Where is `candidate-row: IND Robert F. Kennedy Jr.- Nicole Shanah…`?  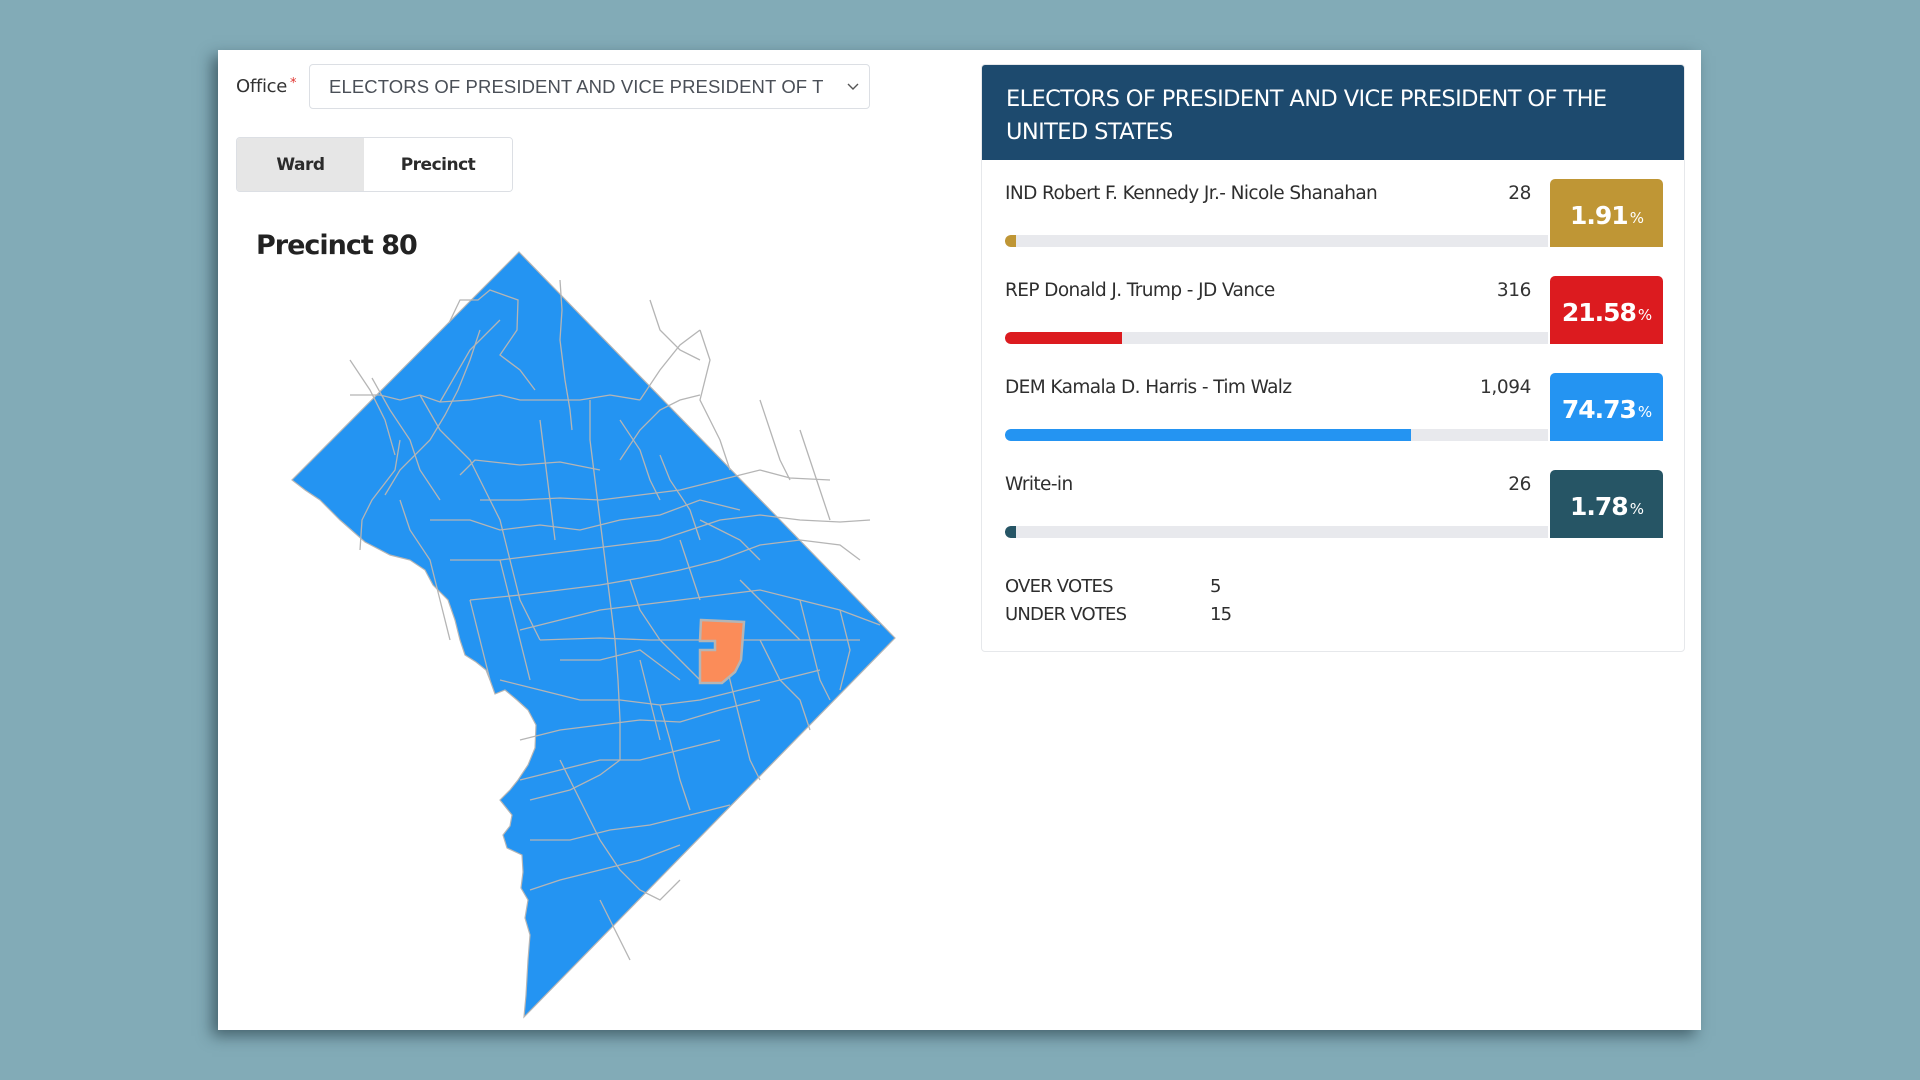
candidate-row: IND Robert F. Kennedy Jr.- Nicole Shanah… is located at coordinates (1334, 213).